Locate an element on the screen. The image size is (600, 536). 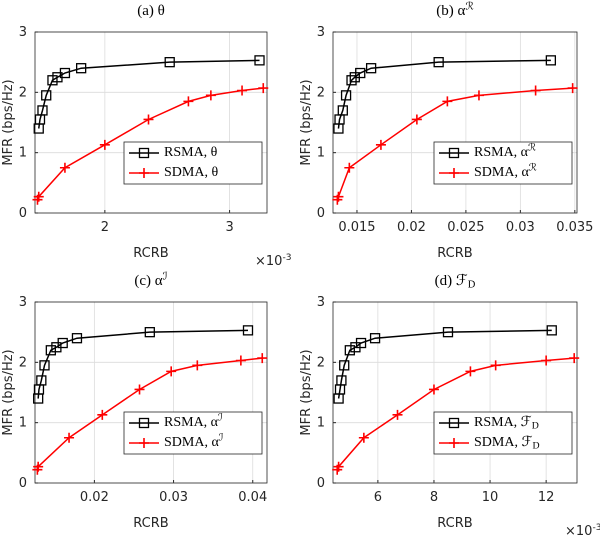
legend-label: RSMA, ℱD​ is located at coordinates (506, 423).